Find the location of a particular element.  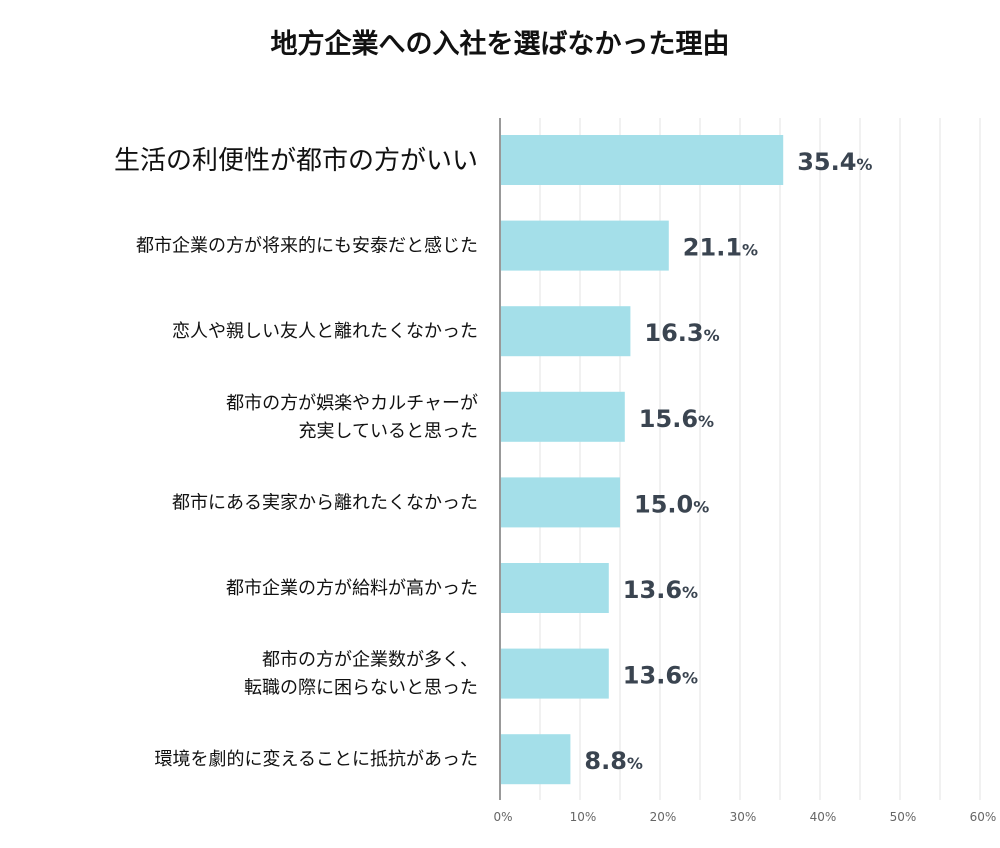

x-tick-label: 40% is located at coordinates (823, 817).